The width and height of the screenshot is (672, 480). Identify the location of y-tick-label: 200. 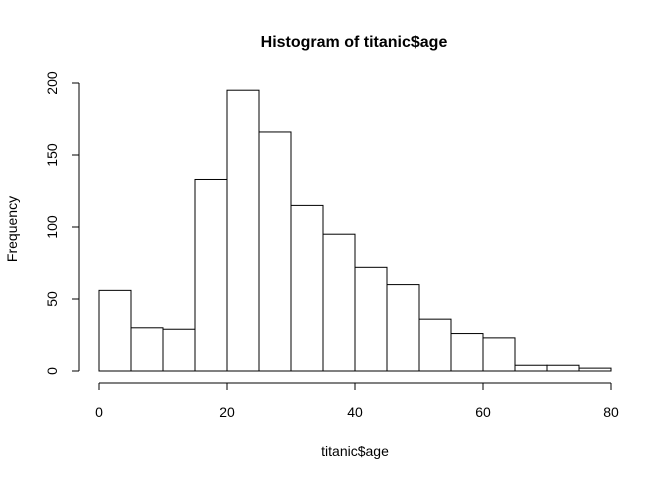
(52, 83).